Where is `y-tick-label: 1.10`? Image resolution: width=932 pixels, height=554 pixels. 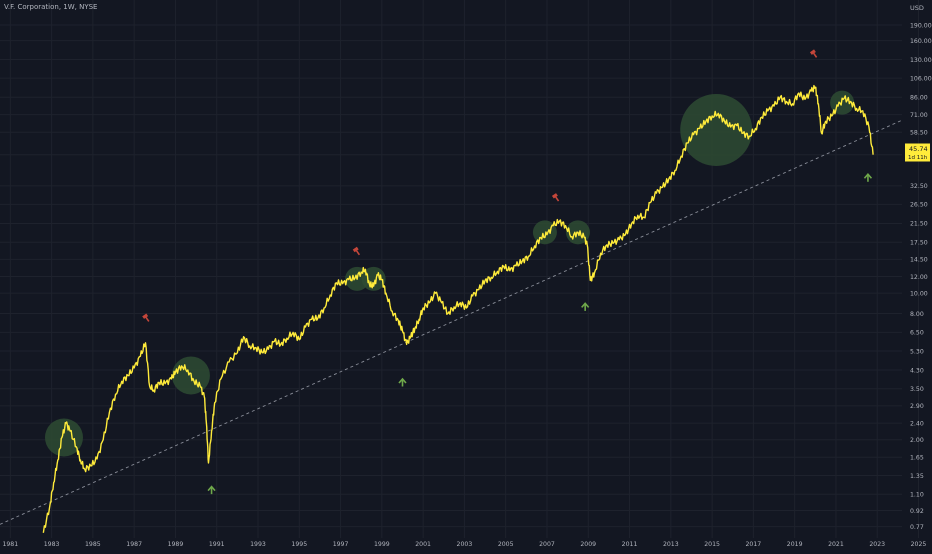
y-tick-label: 1.10 is located at coordinates (917, 494).